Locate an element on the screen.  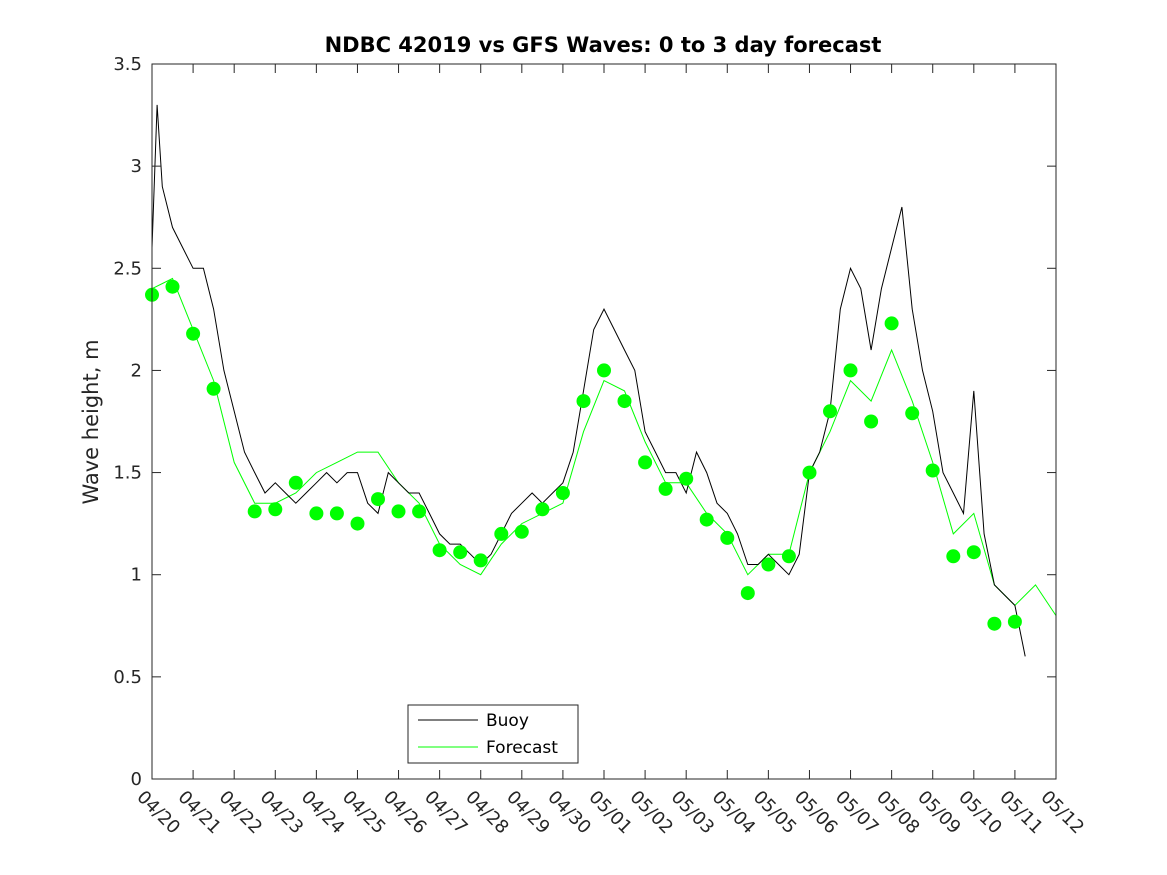
x-tick-label: 05/05 is located at coordinates (775, 813).